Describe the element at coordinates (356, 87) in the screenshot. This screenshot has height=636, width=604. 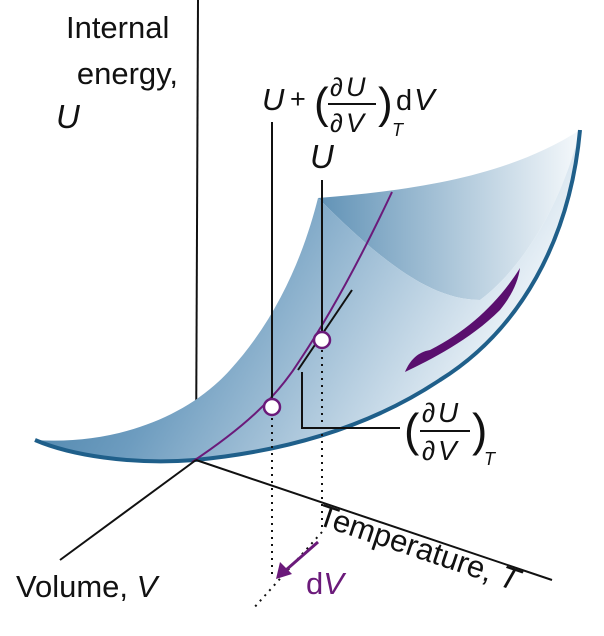
I see `u-plus-u-num: U` at that location.